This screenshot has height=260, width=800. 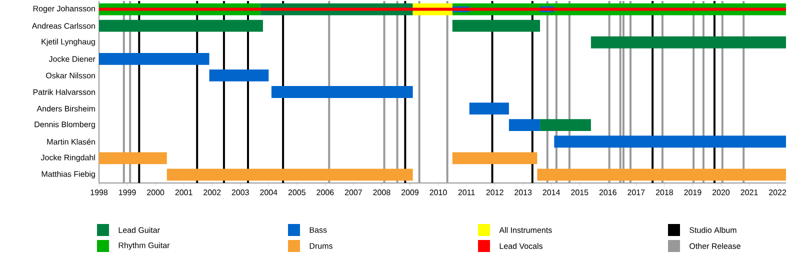 What do you see at coordinates (212, 193) in the screenshot?
I see `x-tick-label: 2002` at bounding box center [212, 193].